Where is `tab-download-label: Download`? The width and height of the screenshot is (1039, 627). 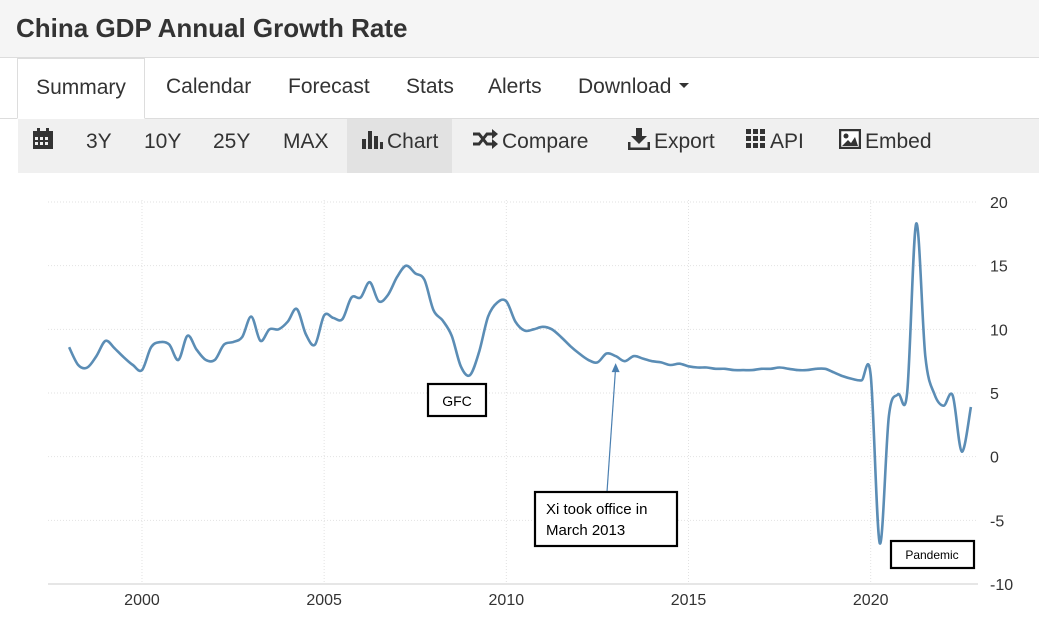
tab-download-label: Download is located at coordinates (625, 86).